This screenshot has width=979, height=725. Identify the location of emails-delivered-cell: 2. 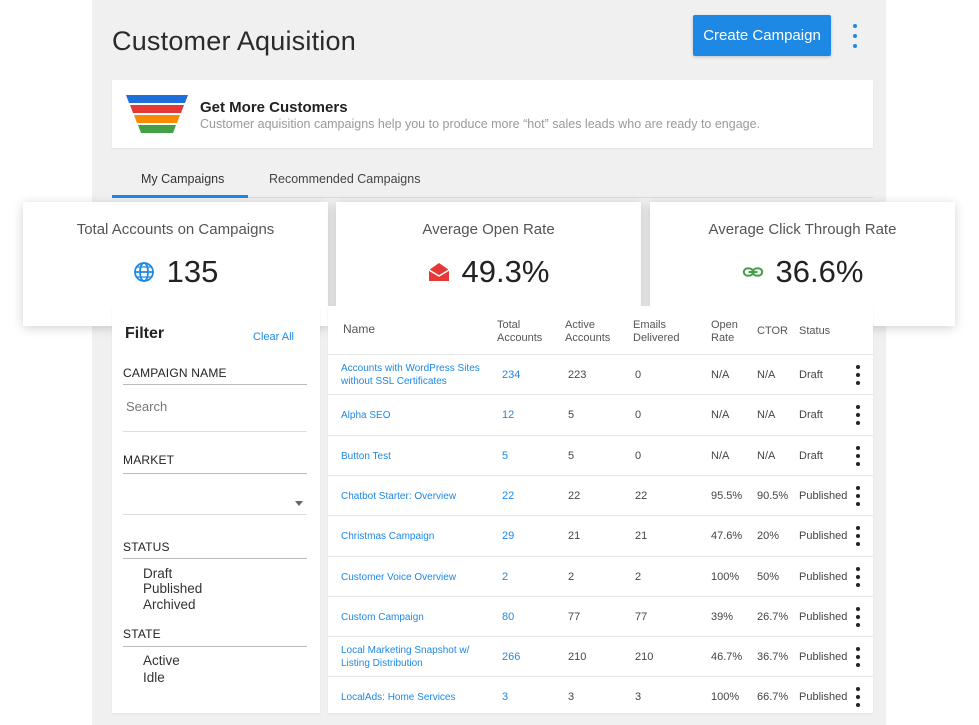
(638, 576).